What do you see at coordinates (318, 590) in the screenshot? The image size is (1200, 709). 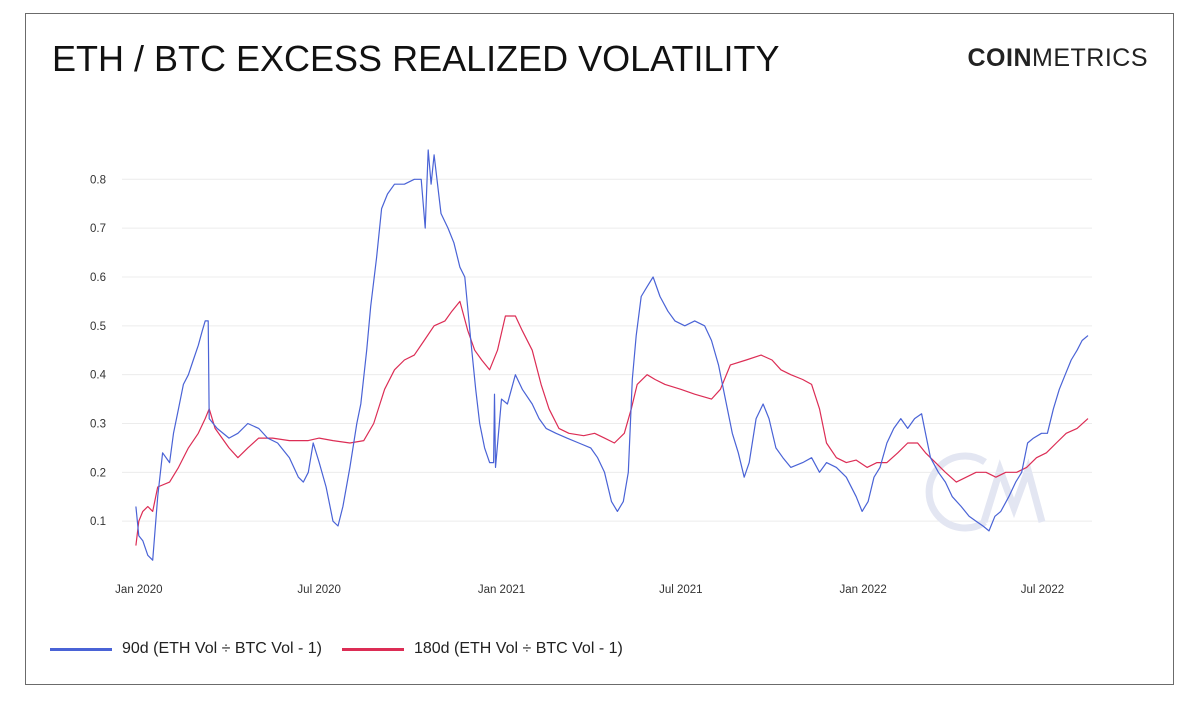 I see `x-tick-label: Jul 2020` at bounding box center [318, 590].